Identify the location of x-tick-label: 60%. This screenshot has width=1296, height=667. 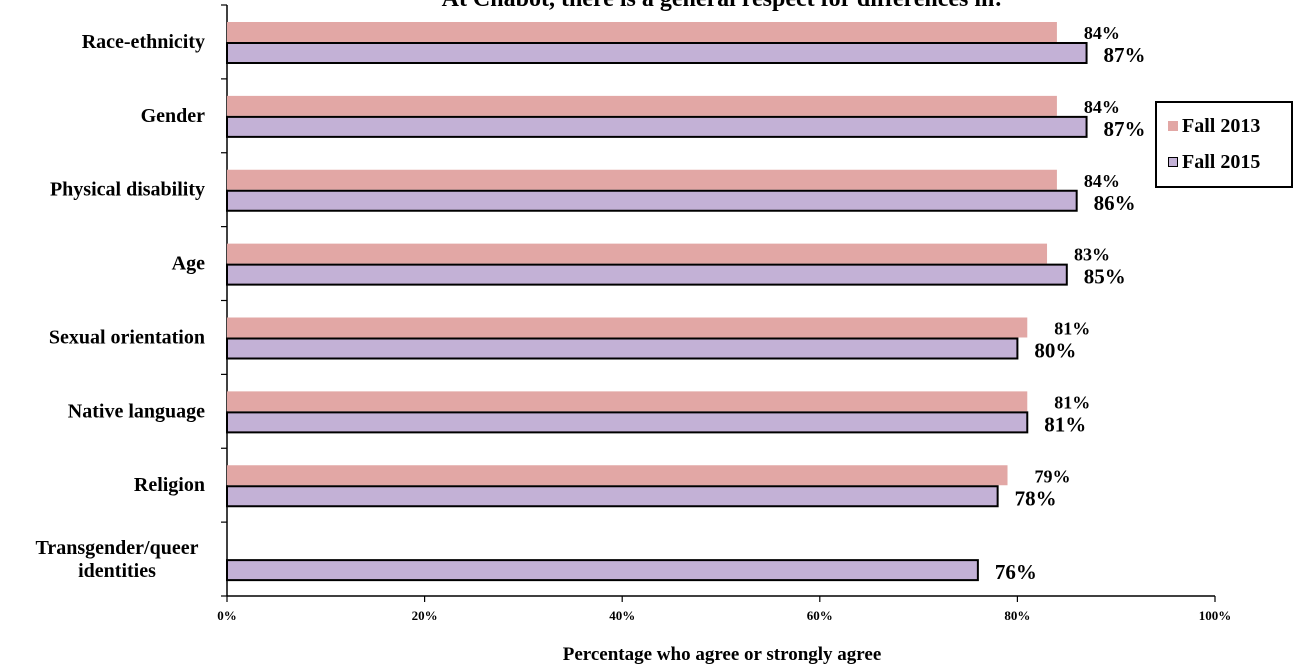
(820, 615).